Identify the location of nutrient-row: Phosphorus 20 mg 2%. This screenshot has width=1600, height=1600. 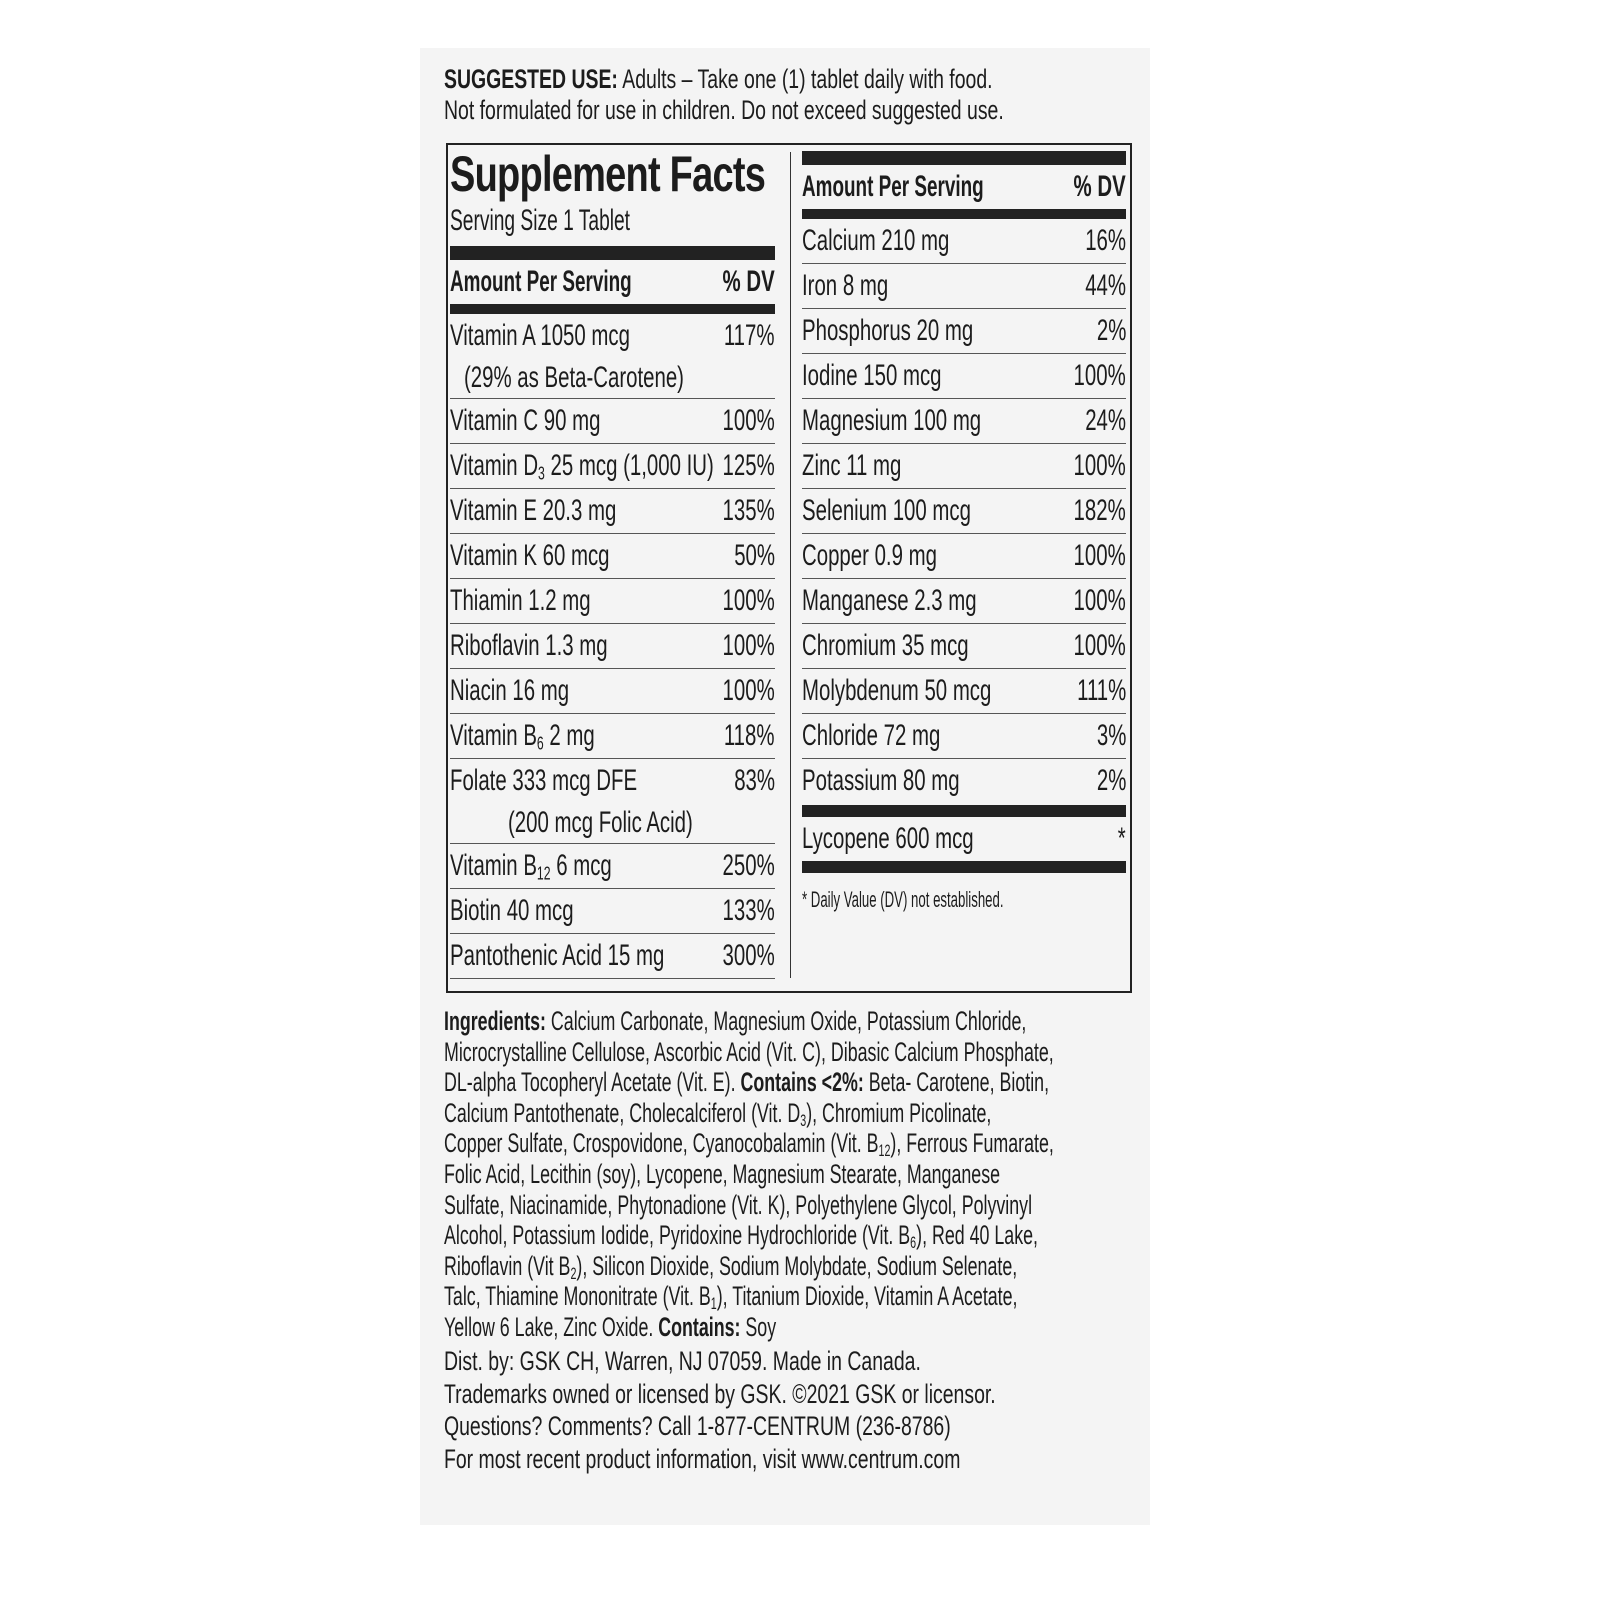
(964, 331).